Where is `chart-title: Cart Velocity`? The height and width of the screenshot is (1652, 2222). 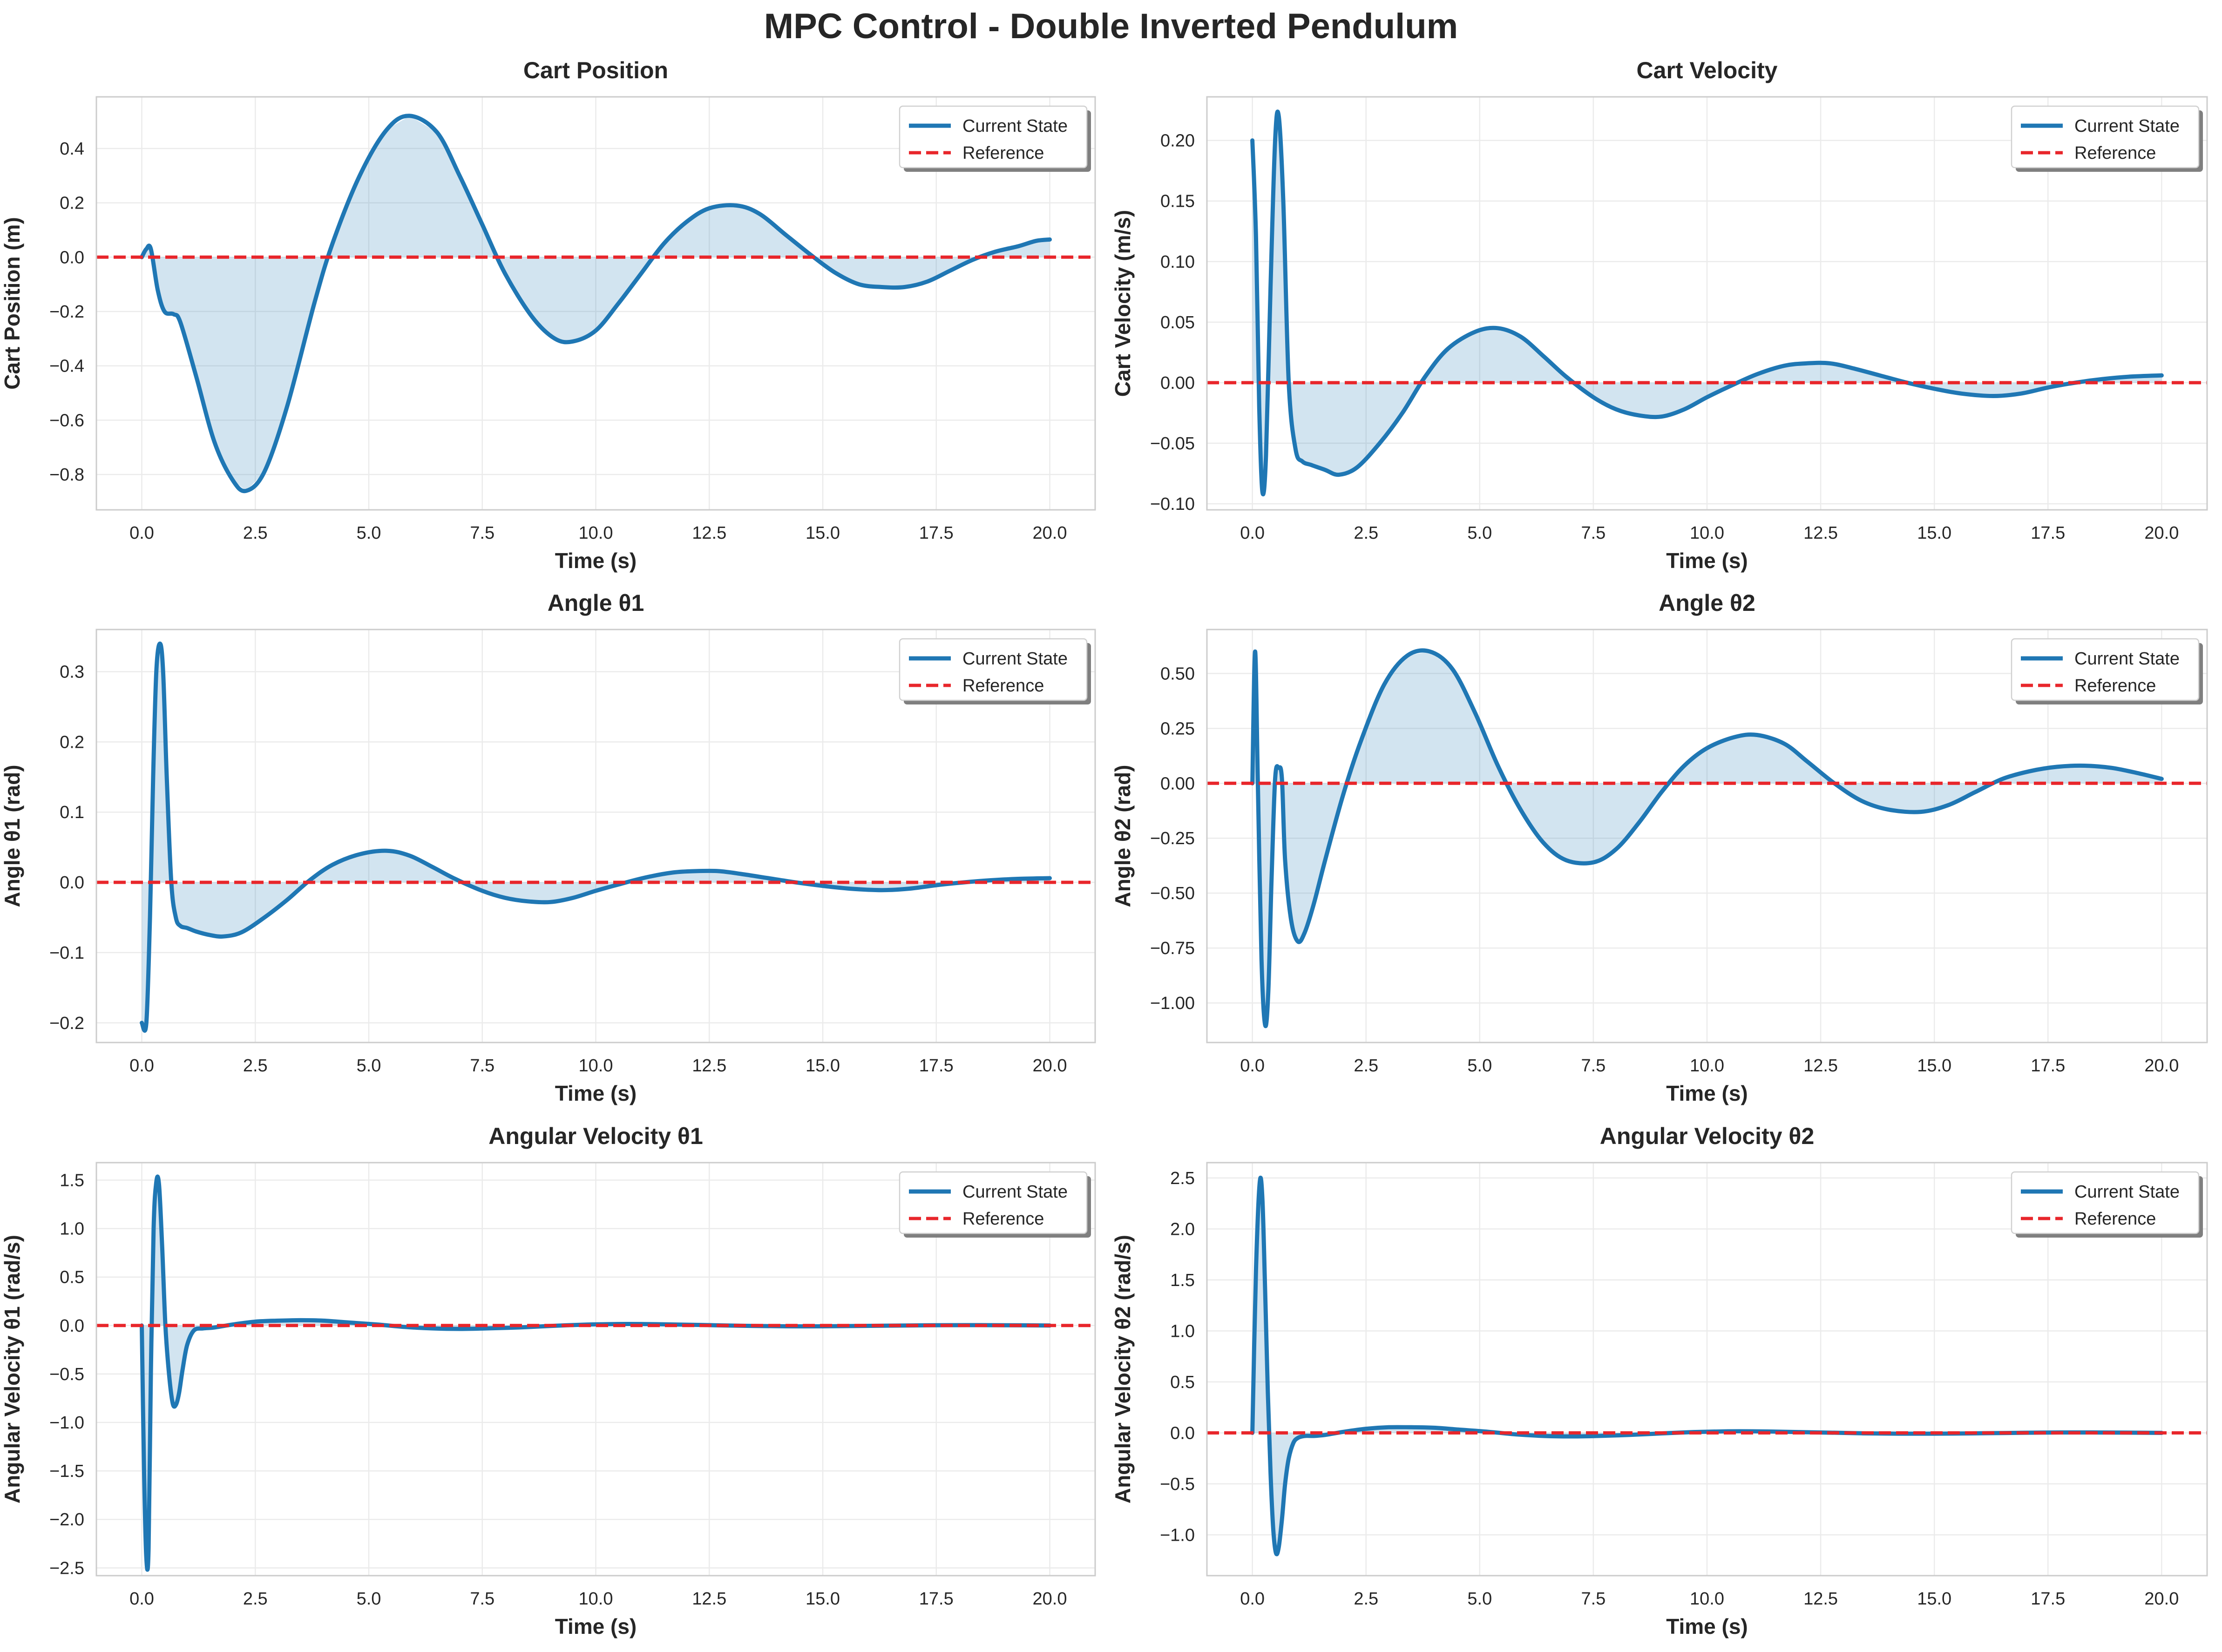
chart-title: Cart Velocity is located at coordinates (1708, 70).